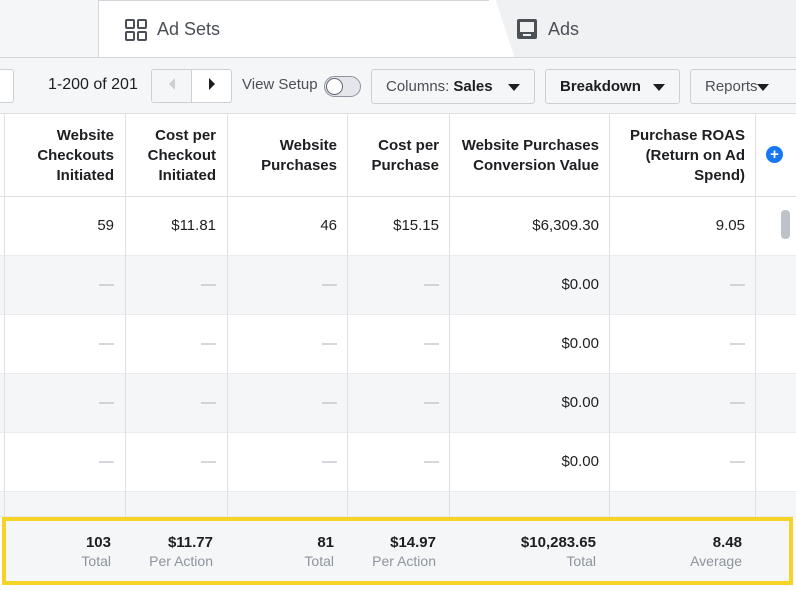  What do you see at coordinates (716, 551) in the screenshot?
I see `total-roas: 8.48 Average` at bounding box center [716, 551].